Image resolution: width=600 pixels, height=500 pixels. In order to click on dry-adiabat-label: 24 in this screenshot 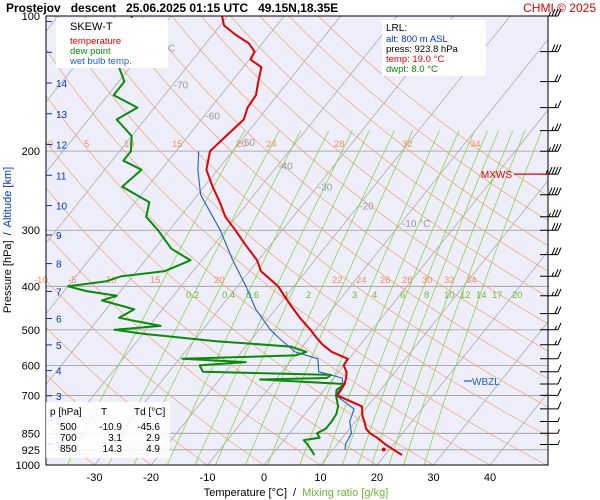, I will do `click(271, 144)`.